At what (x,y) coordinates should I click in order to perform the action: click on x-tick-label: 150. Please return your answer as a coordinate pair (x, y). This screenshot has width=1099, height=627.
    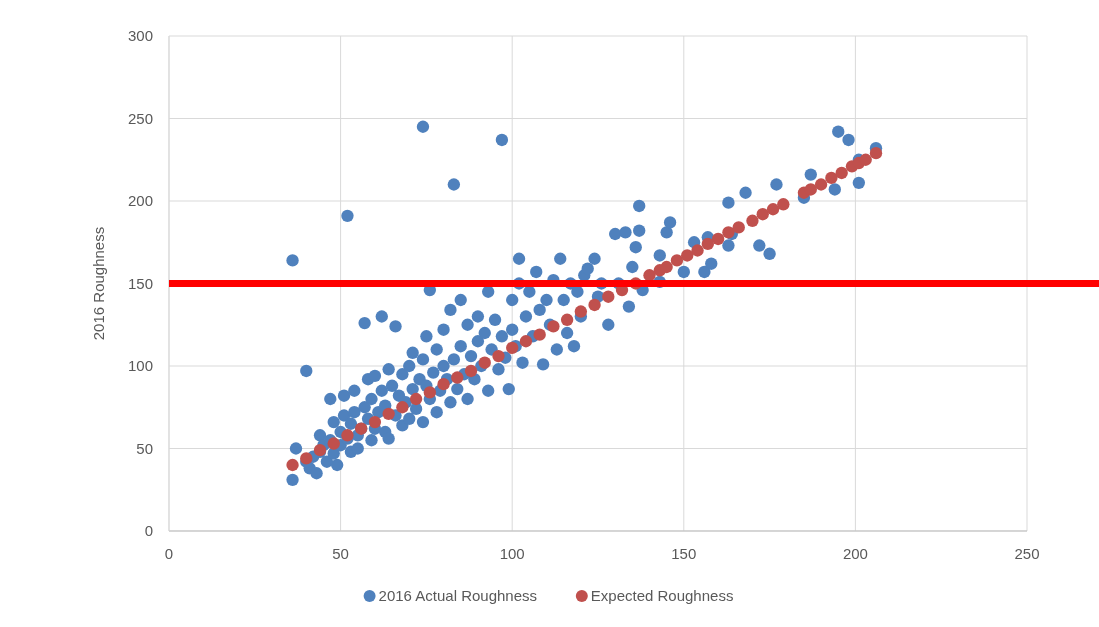
    Looking at the image, I should click on (684, 553).